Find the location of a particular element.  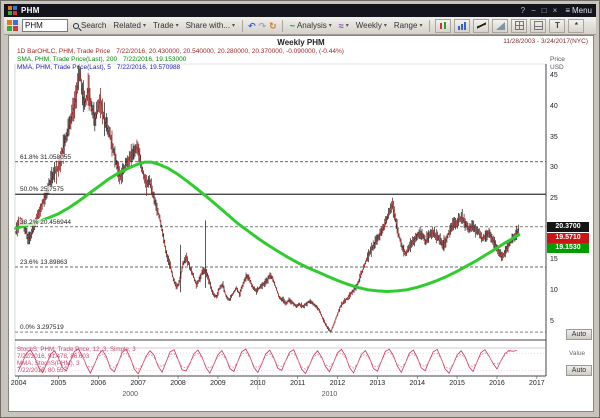

range-button: Range ▾ is located at coordinates (408, 25).